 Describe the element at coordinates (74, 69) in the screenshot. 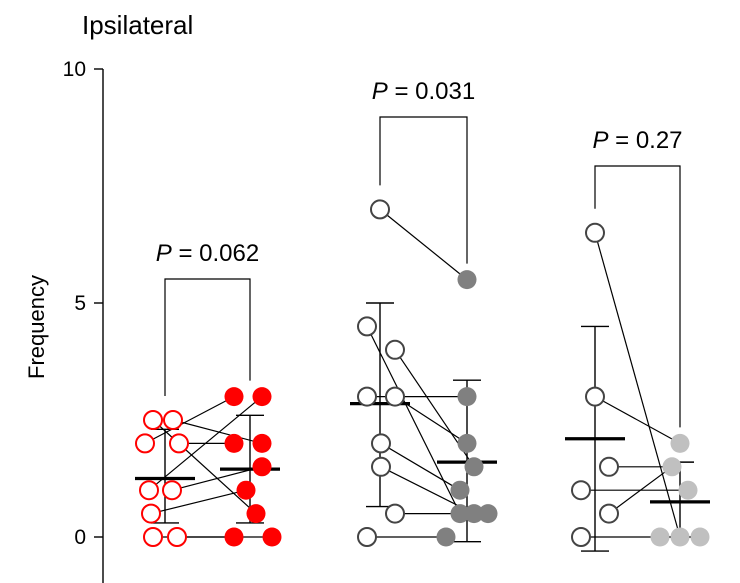

I see `y-tick-label: 10` at that location.